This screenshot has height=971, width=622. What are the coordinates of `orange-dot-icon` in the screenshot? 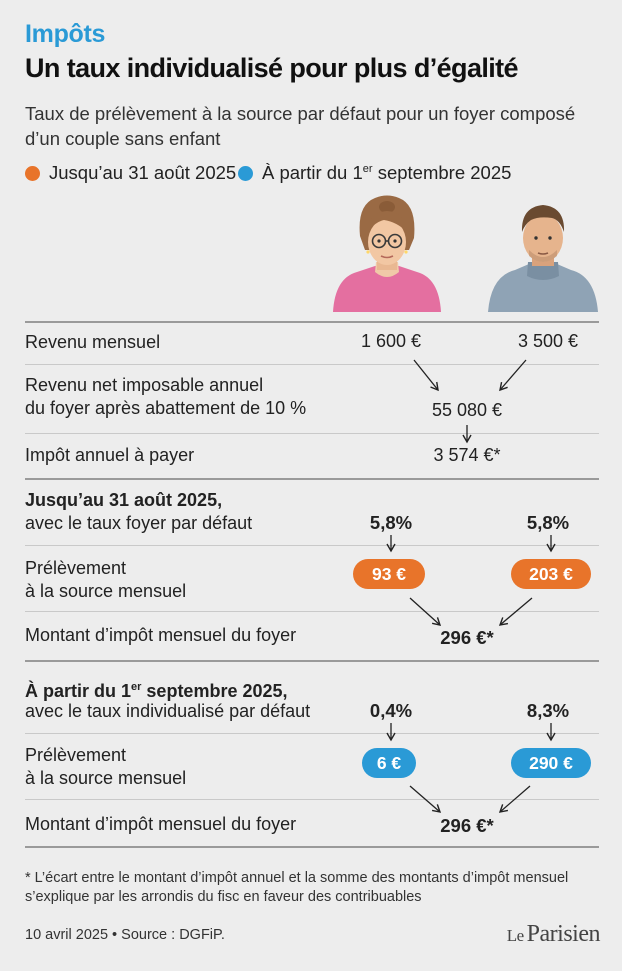 It's located at (32, 173).